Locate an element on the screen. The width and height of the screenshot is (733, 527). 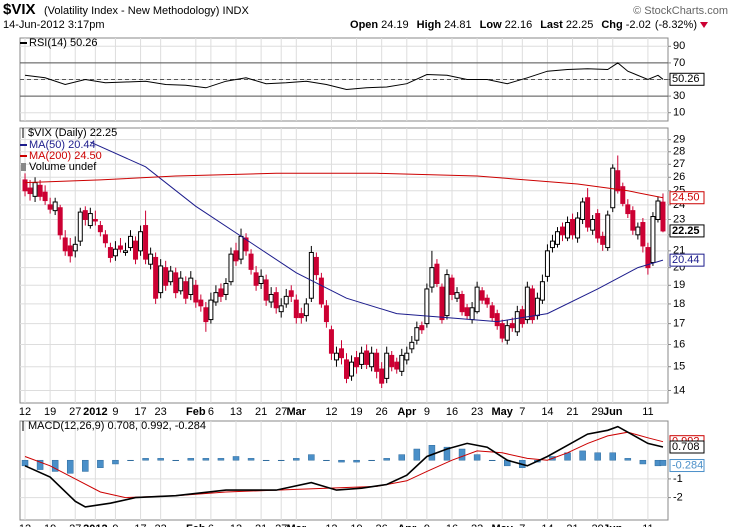
y-tick-label: 14 is located at coordinates (679, 390).